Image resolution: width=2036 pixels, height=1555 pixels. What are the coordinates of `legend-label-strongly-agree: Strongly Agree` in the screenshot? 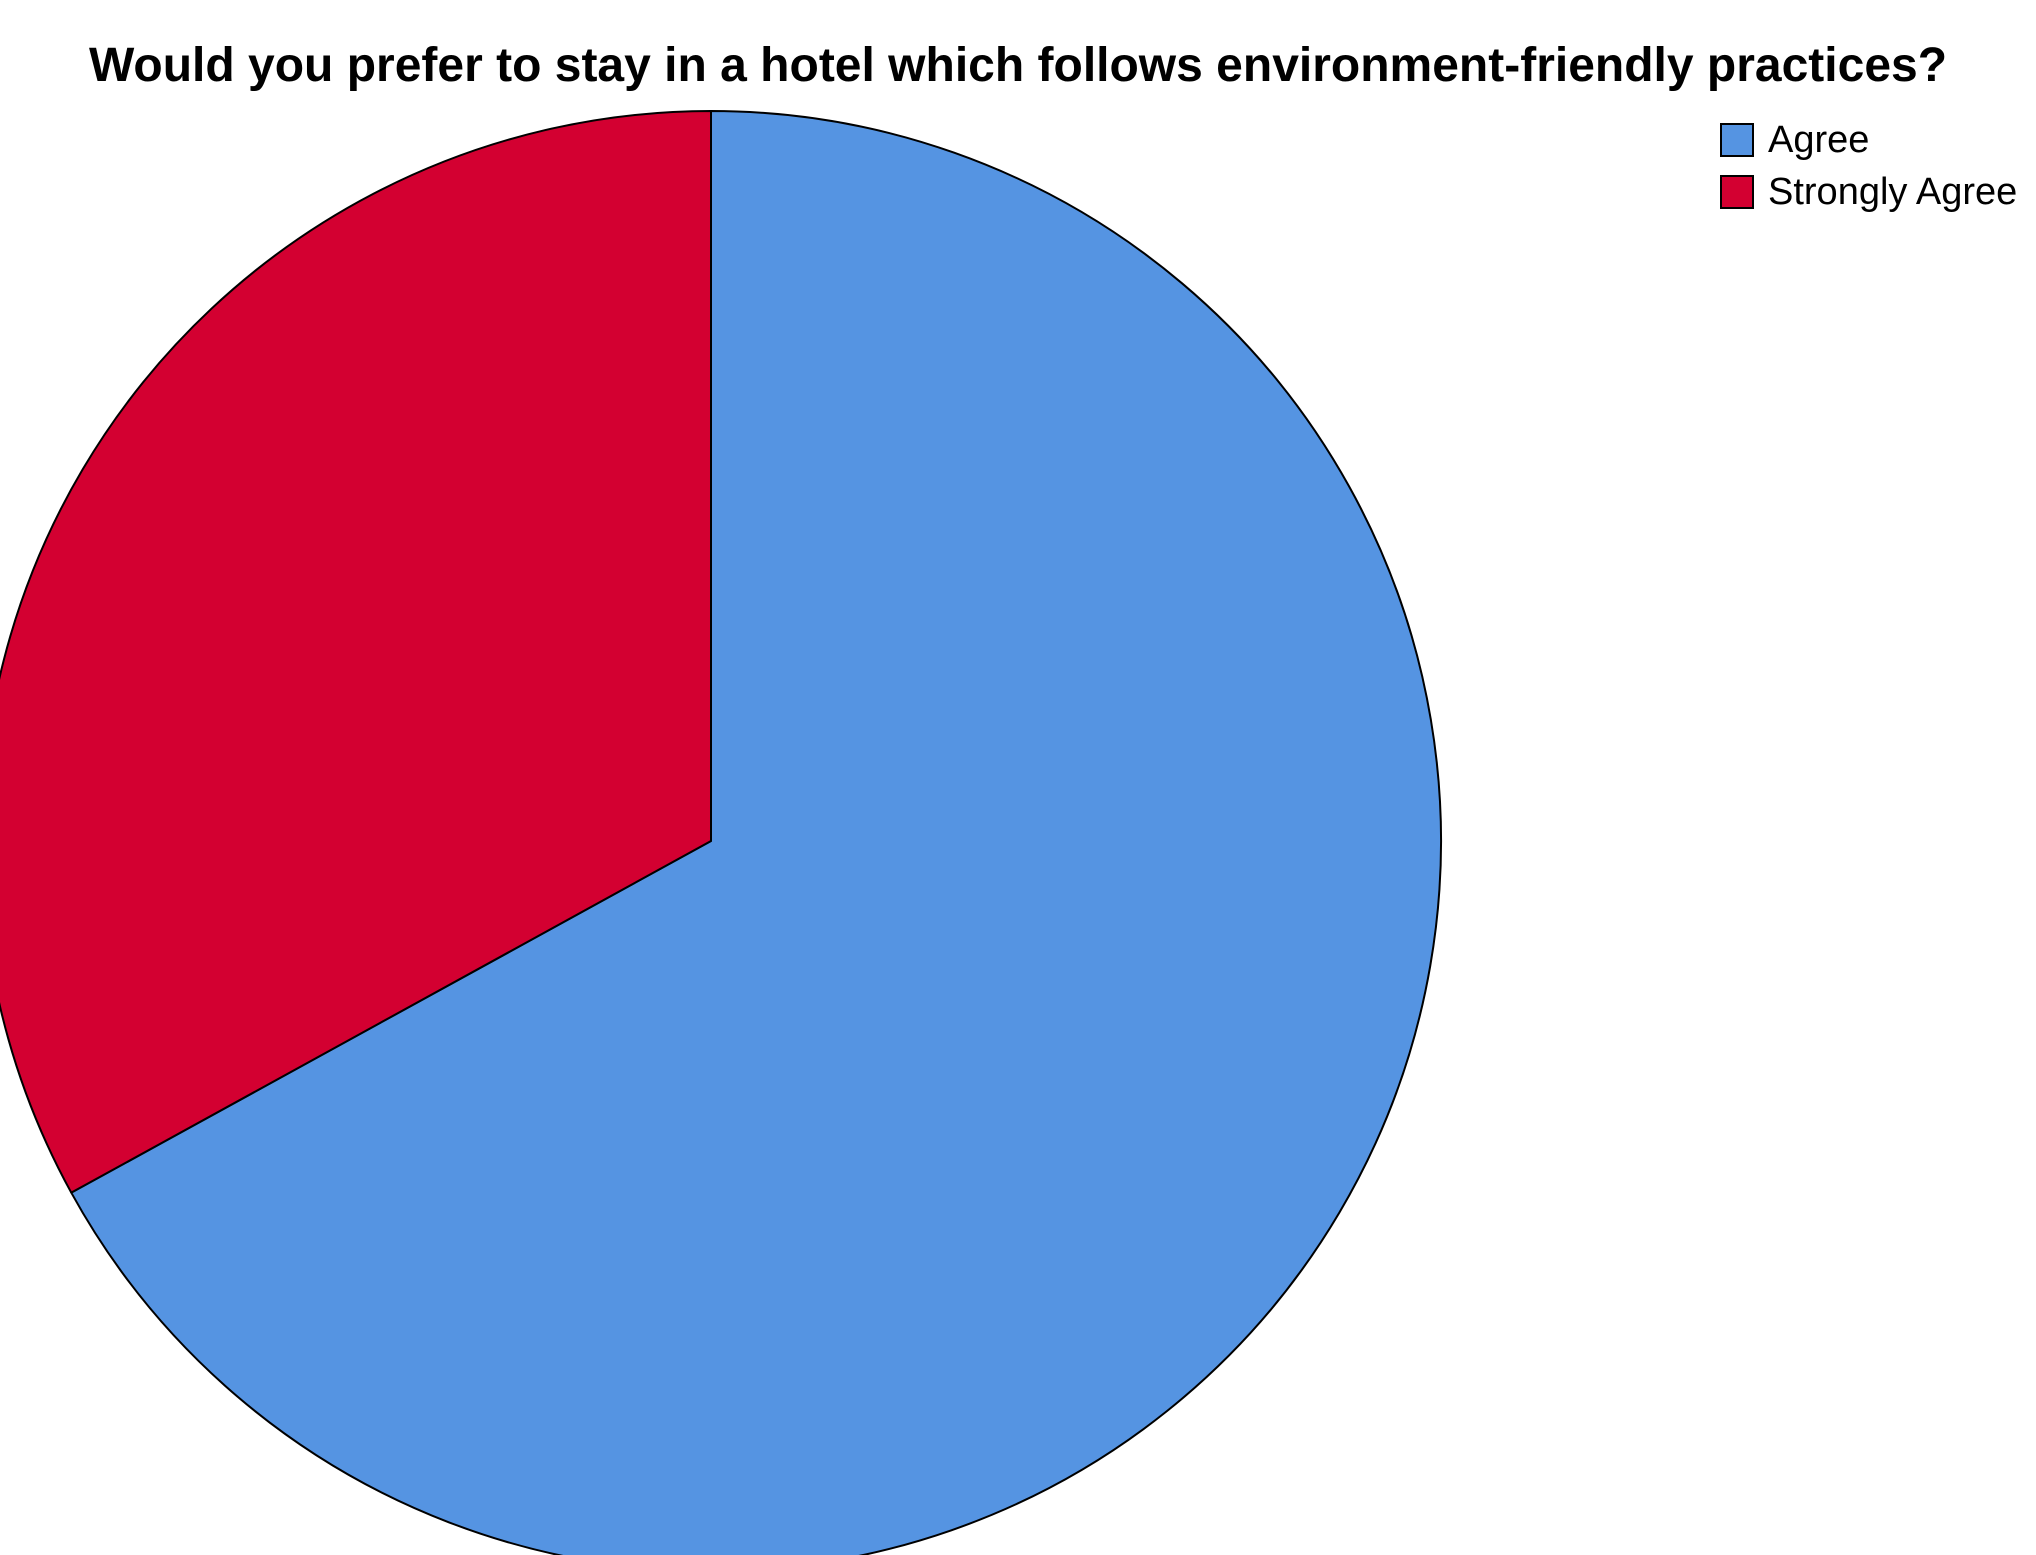 It's located at (1893, 191).